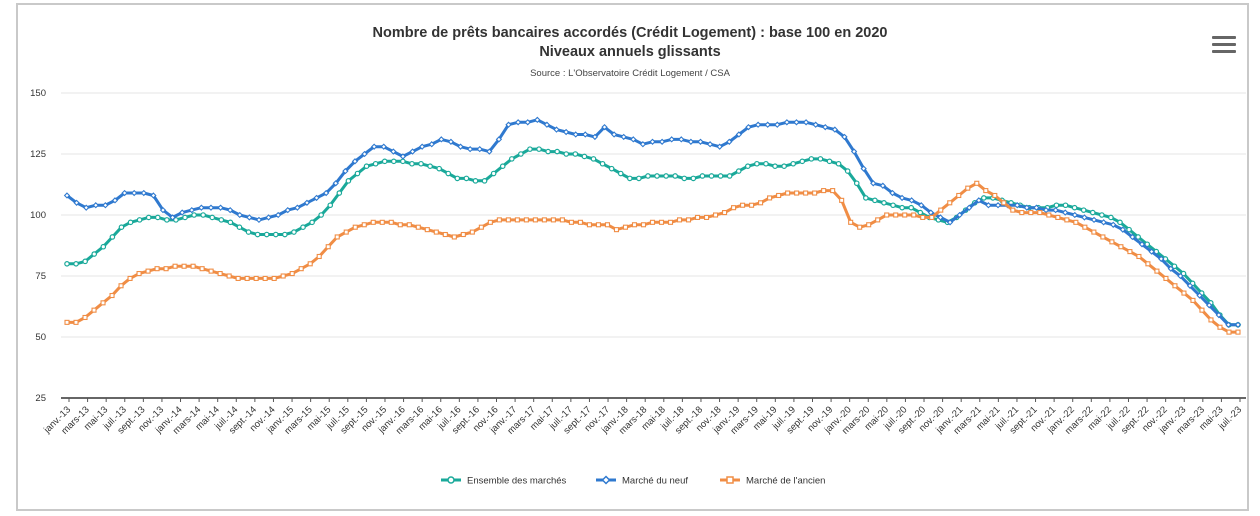 This screenshot has width=1260, height=516. I want to click on y-tick-label: 50, so click(40, 337).